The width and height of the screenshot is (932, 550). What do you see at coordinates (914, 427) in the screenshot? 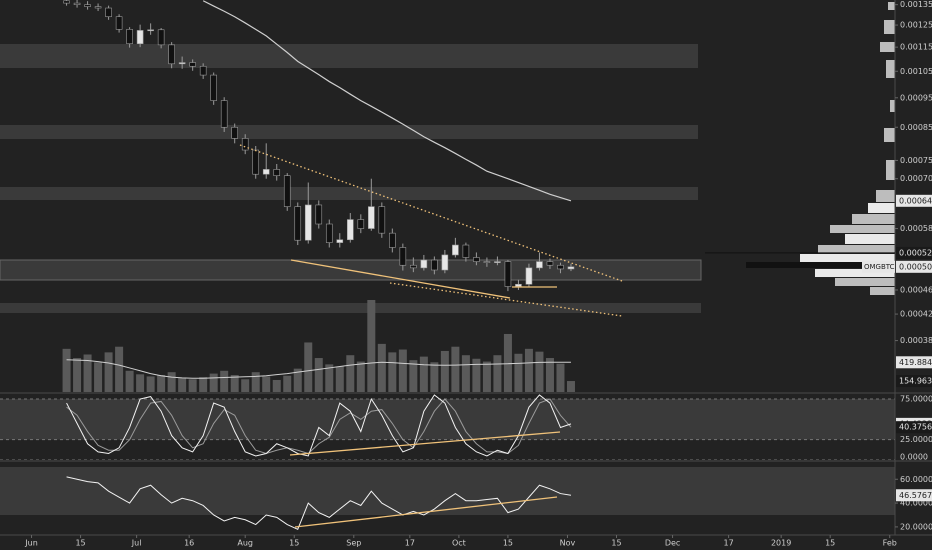
I see `stoch-d-tag-bg` at bounding box center [914, 427].